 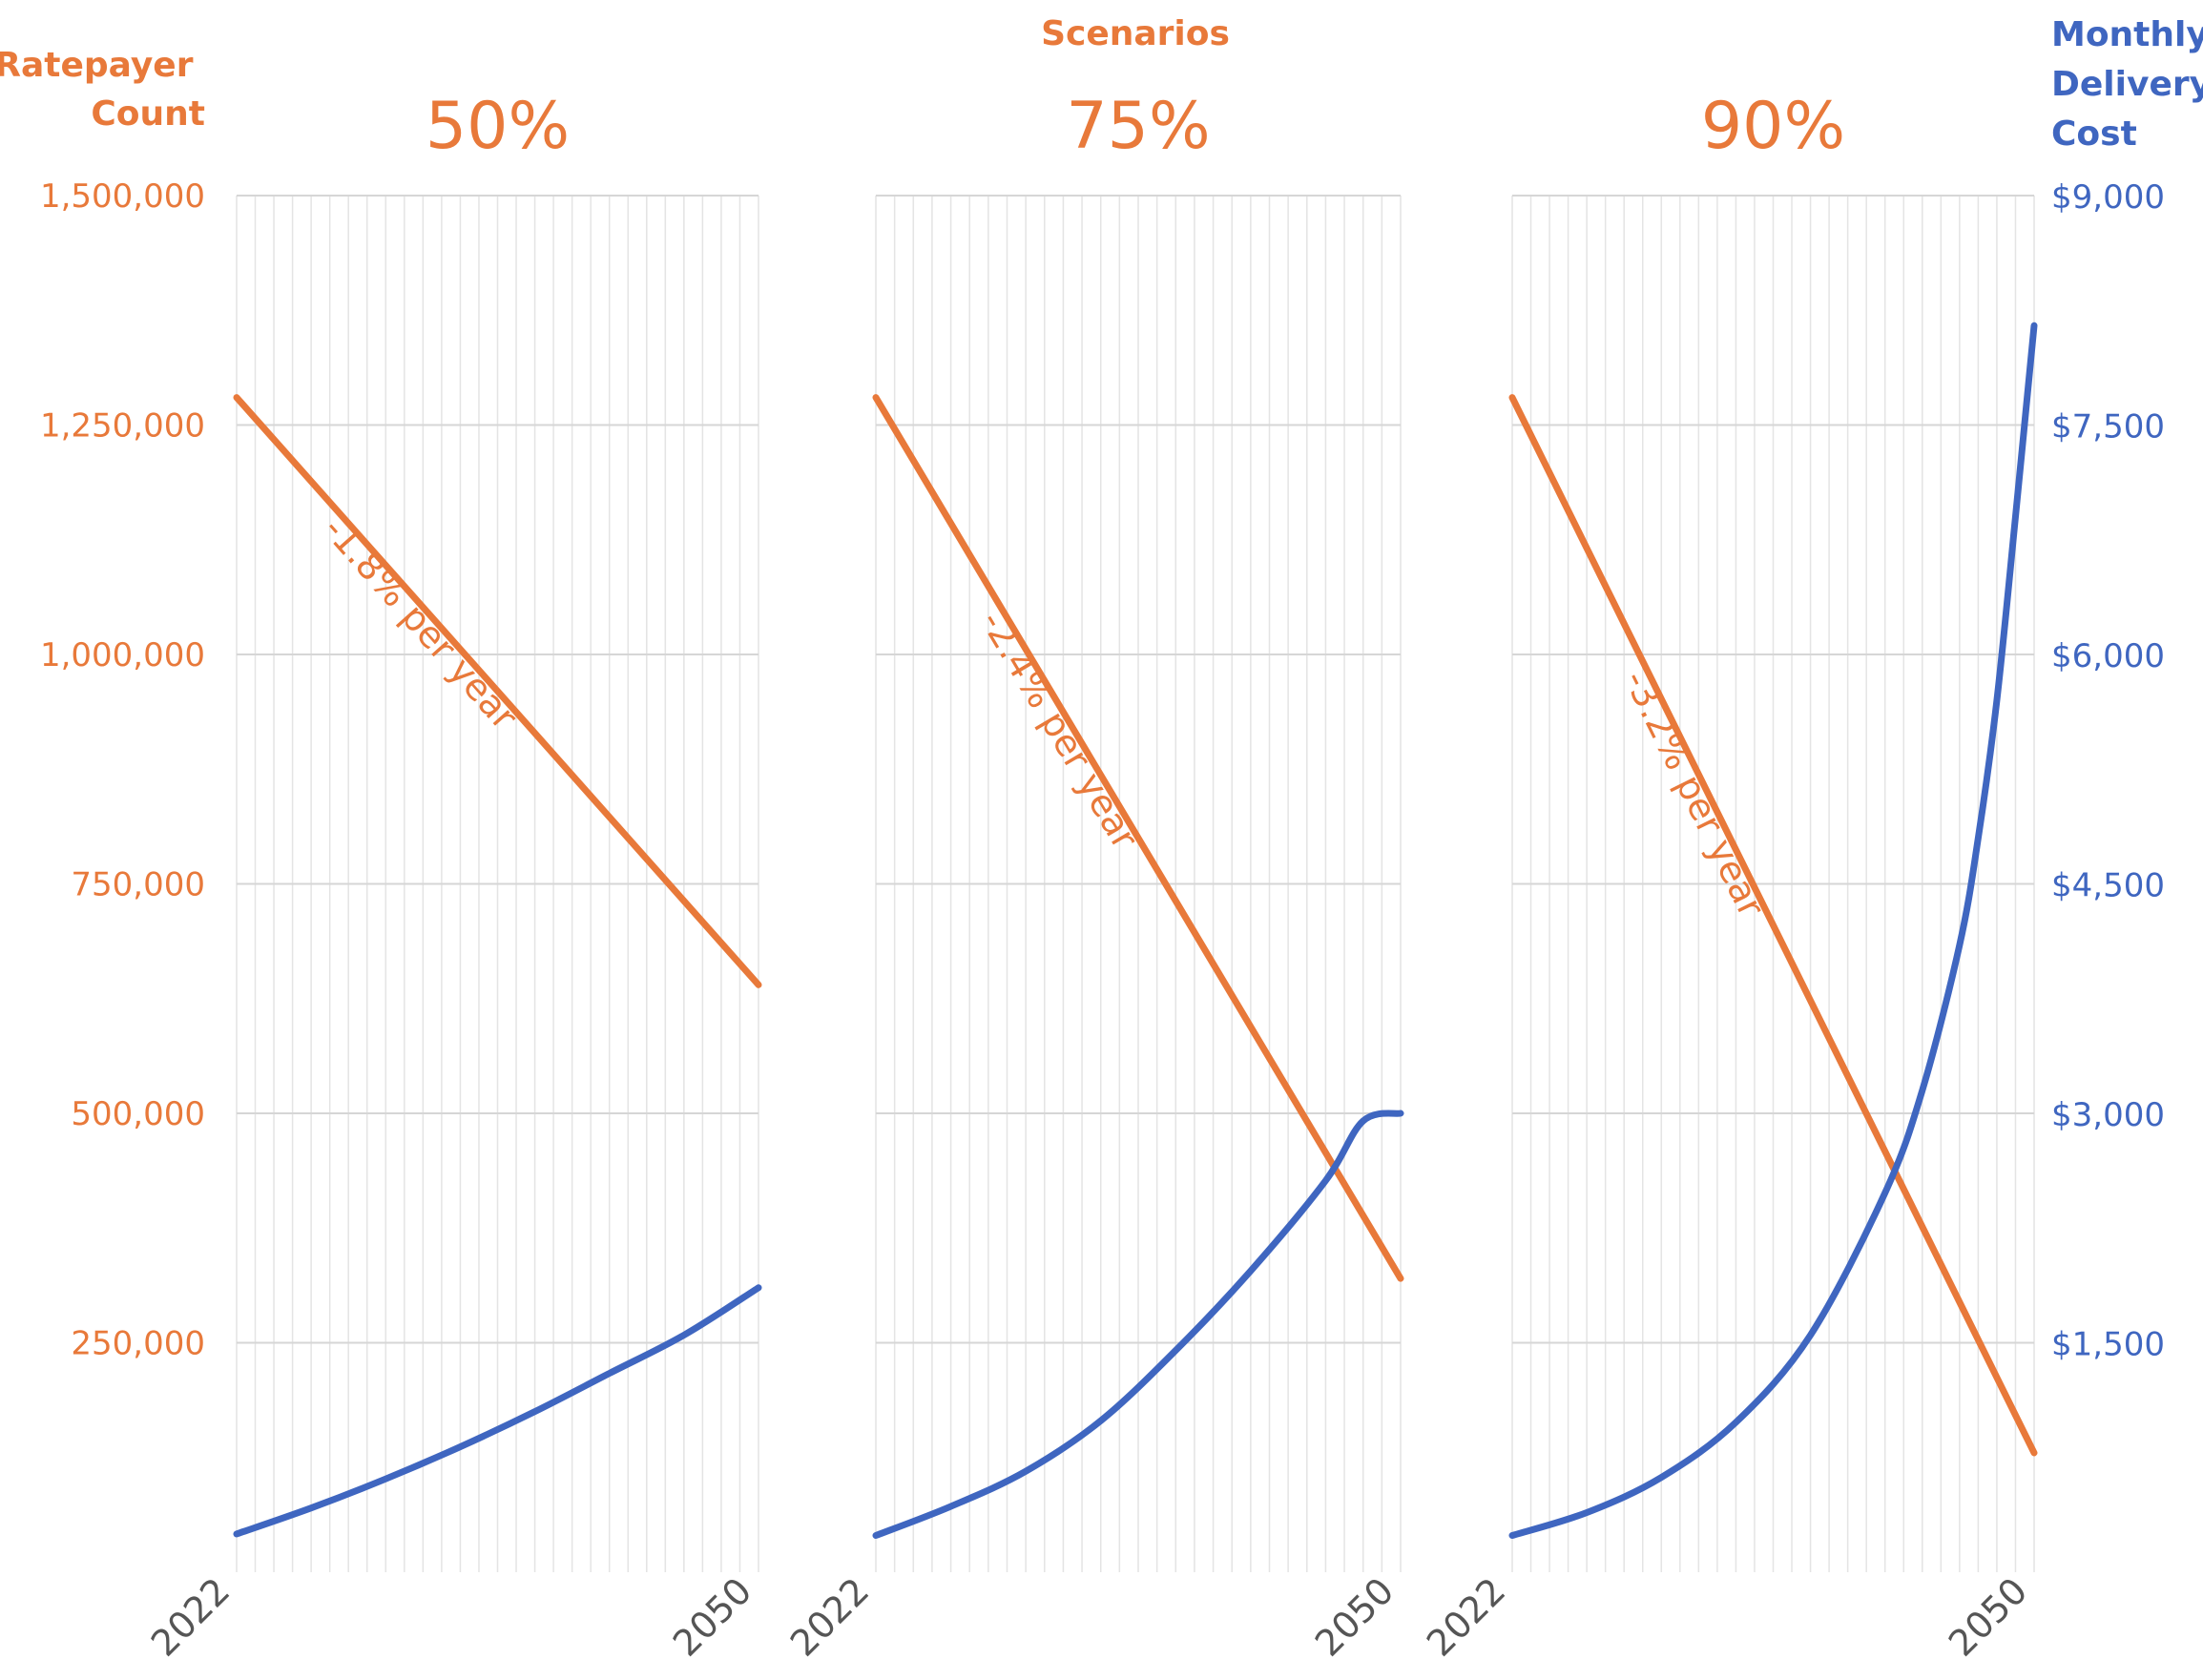 I want to click on right-axis-title: Monthly Delivery Cost, so click(x=2127, y=84).